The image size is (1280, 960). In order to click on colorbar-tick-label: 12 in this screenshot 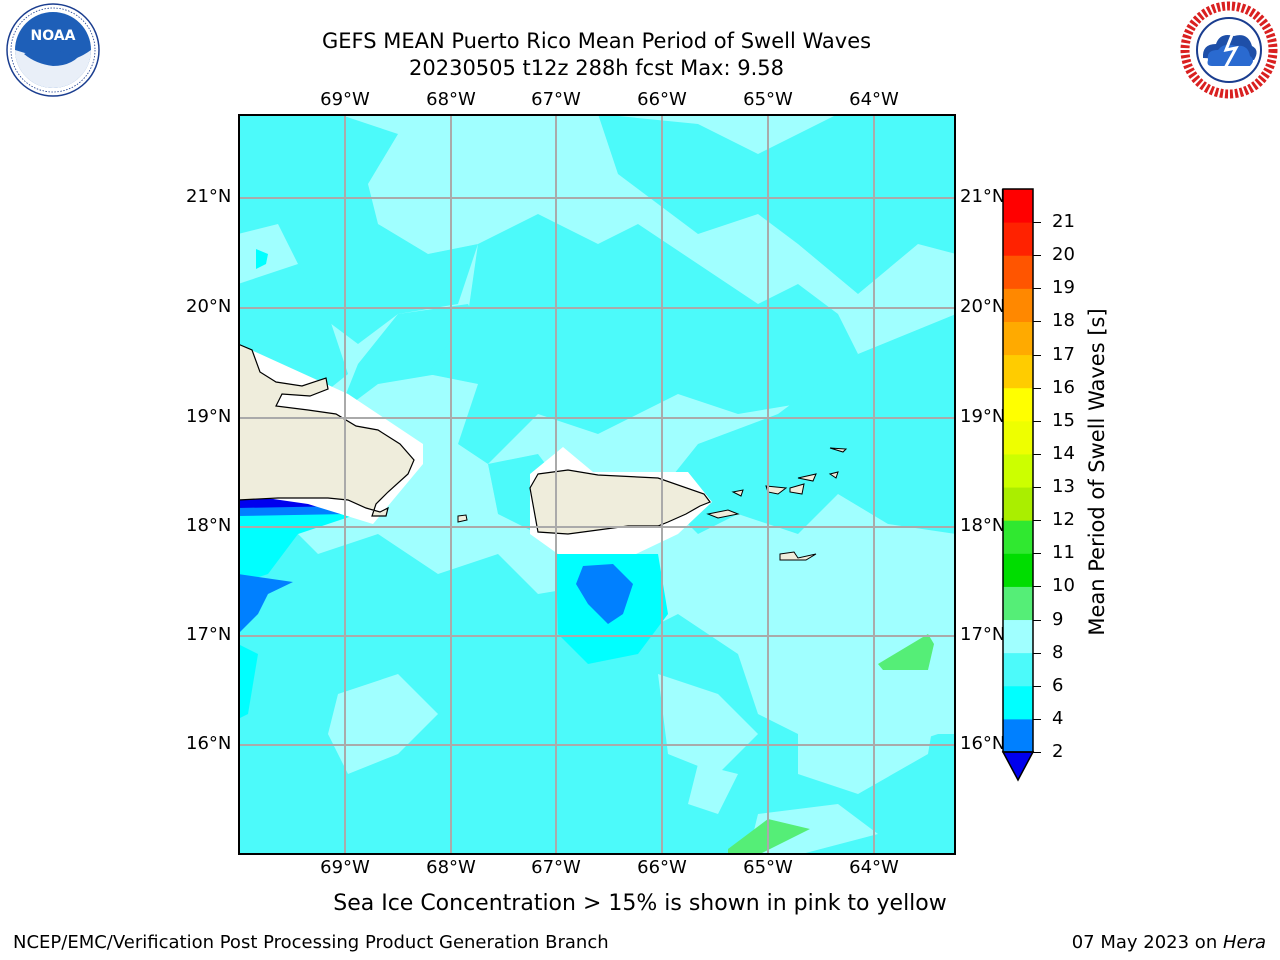, I will do `click(1063, 520)`.